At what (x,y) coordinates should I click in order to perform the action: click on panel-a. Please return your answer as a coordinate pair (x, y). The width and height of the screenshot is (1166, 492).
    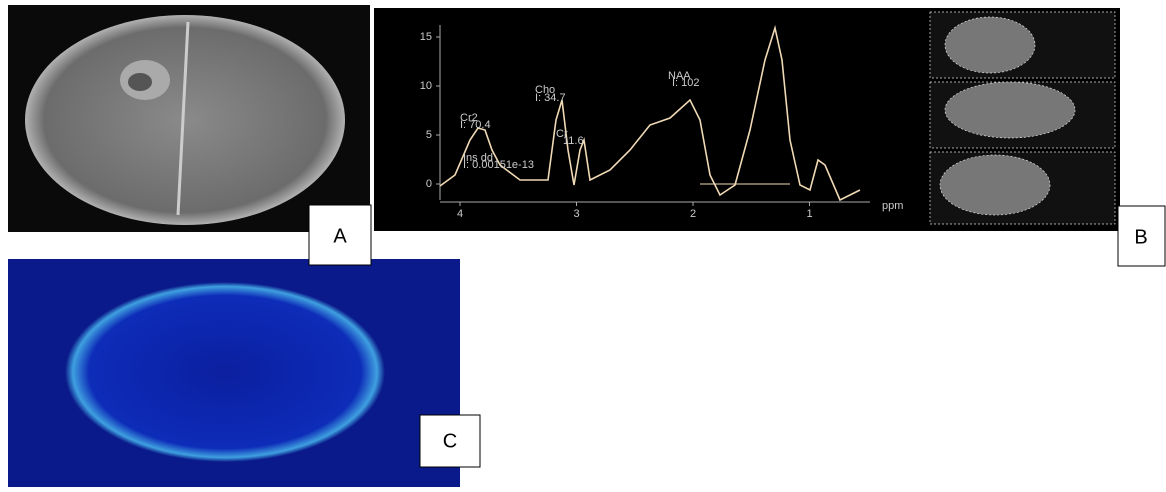
    Looking at the image, I should click on (189, 118).